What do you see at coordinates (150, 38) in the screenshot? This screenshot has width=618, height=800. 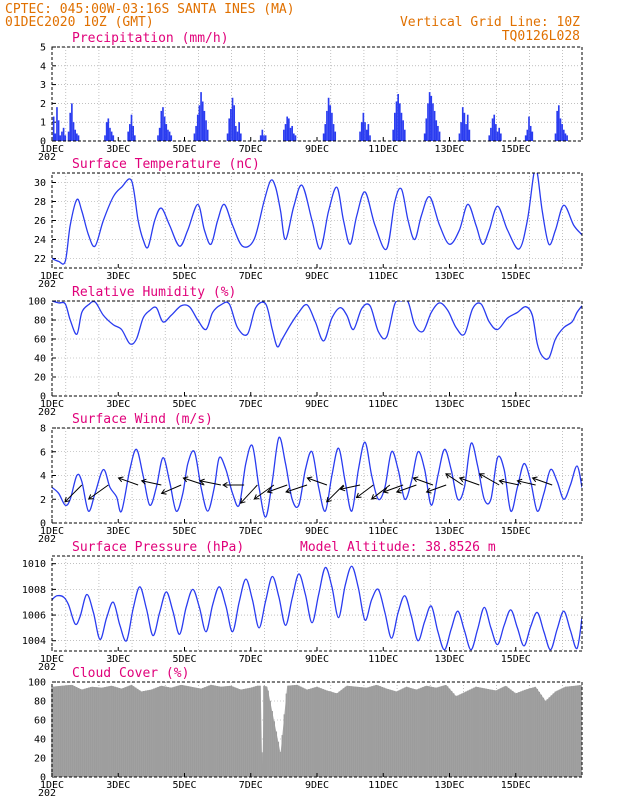 I see `precip-title: Precipitation (mm/h)` at bounding box center [150, 38].